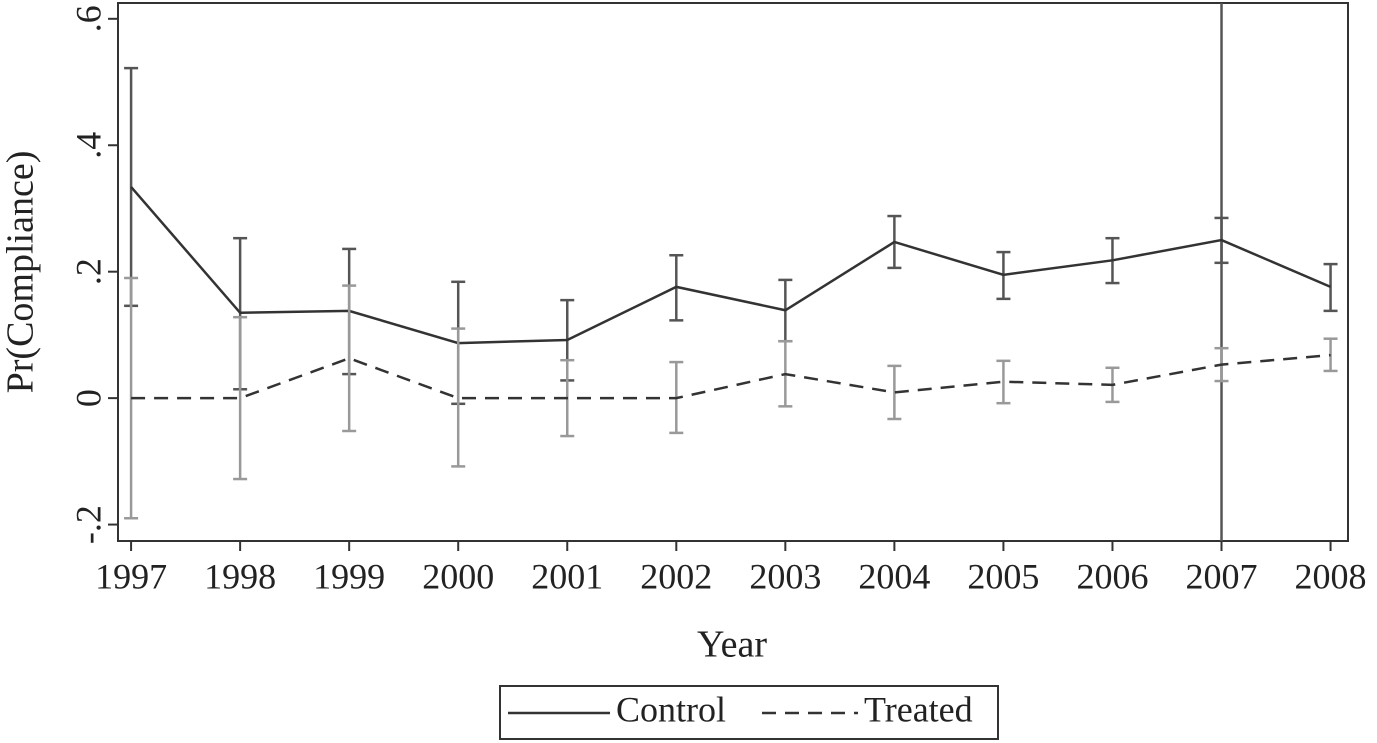 The height and width of the screenshot is (743, 1377). What do you see at coordinates (1222, 576) in the screenshot?
I see `x-tick-label: 2007` at bounding box center [1222, 576].